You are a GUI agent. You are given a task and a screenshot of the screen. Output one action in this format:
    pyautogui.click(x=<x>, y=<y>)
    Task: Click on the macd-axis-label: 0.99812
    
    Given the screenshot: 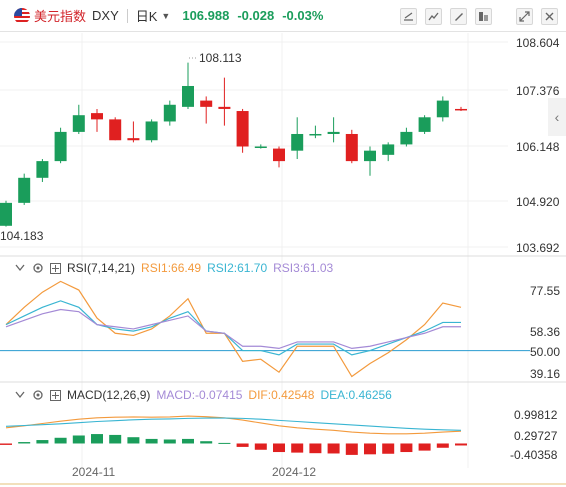 What is the action you would take?
    pyautogui.click(x=536, y=415)
    